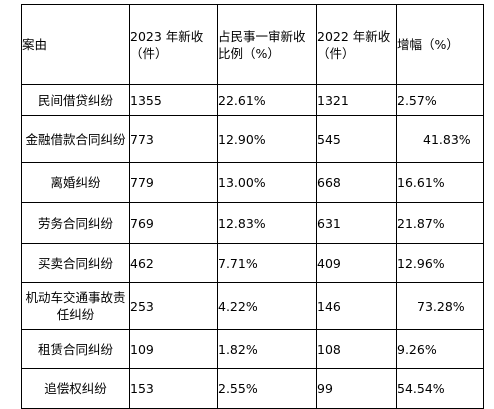 The width and height of the screenshot is (494, 409). What do you see at coordinates (356, 349) in the screenshot?
I see `cell-new-2022: 108` at bounding box center [356, 349].